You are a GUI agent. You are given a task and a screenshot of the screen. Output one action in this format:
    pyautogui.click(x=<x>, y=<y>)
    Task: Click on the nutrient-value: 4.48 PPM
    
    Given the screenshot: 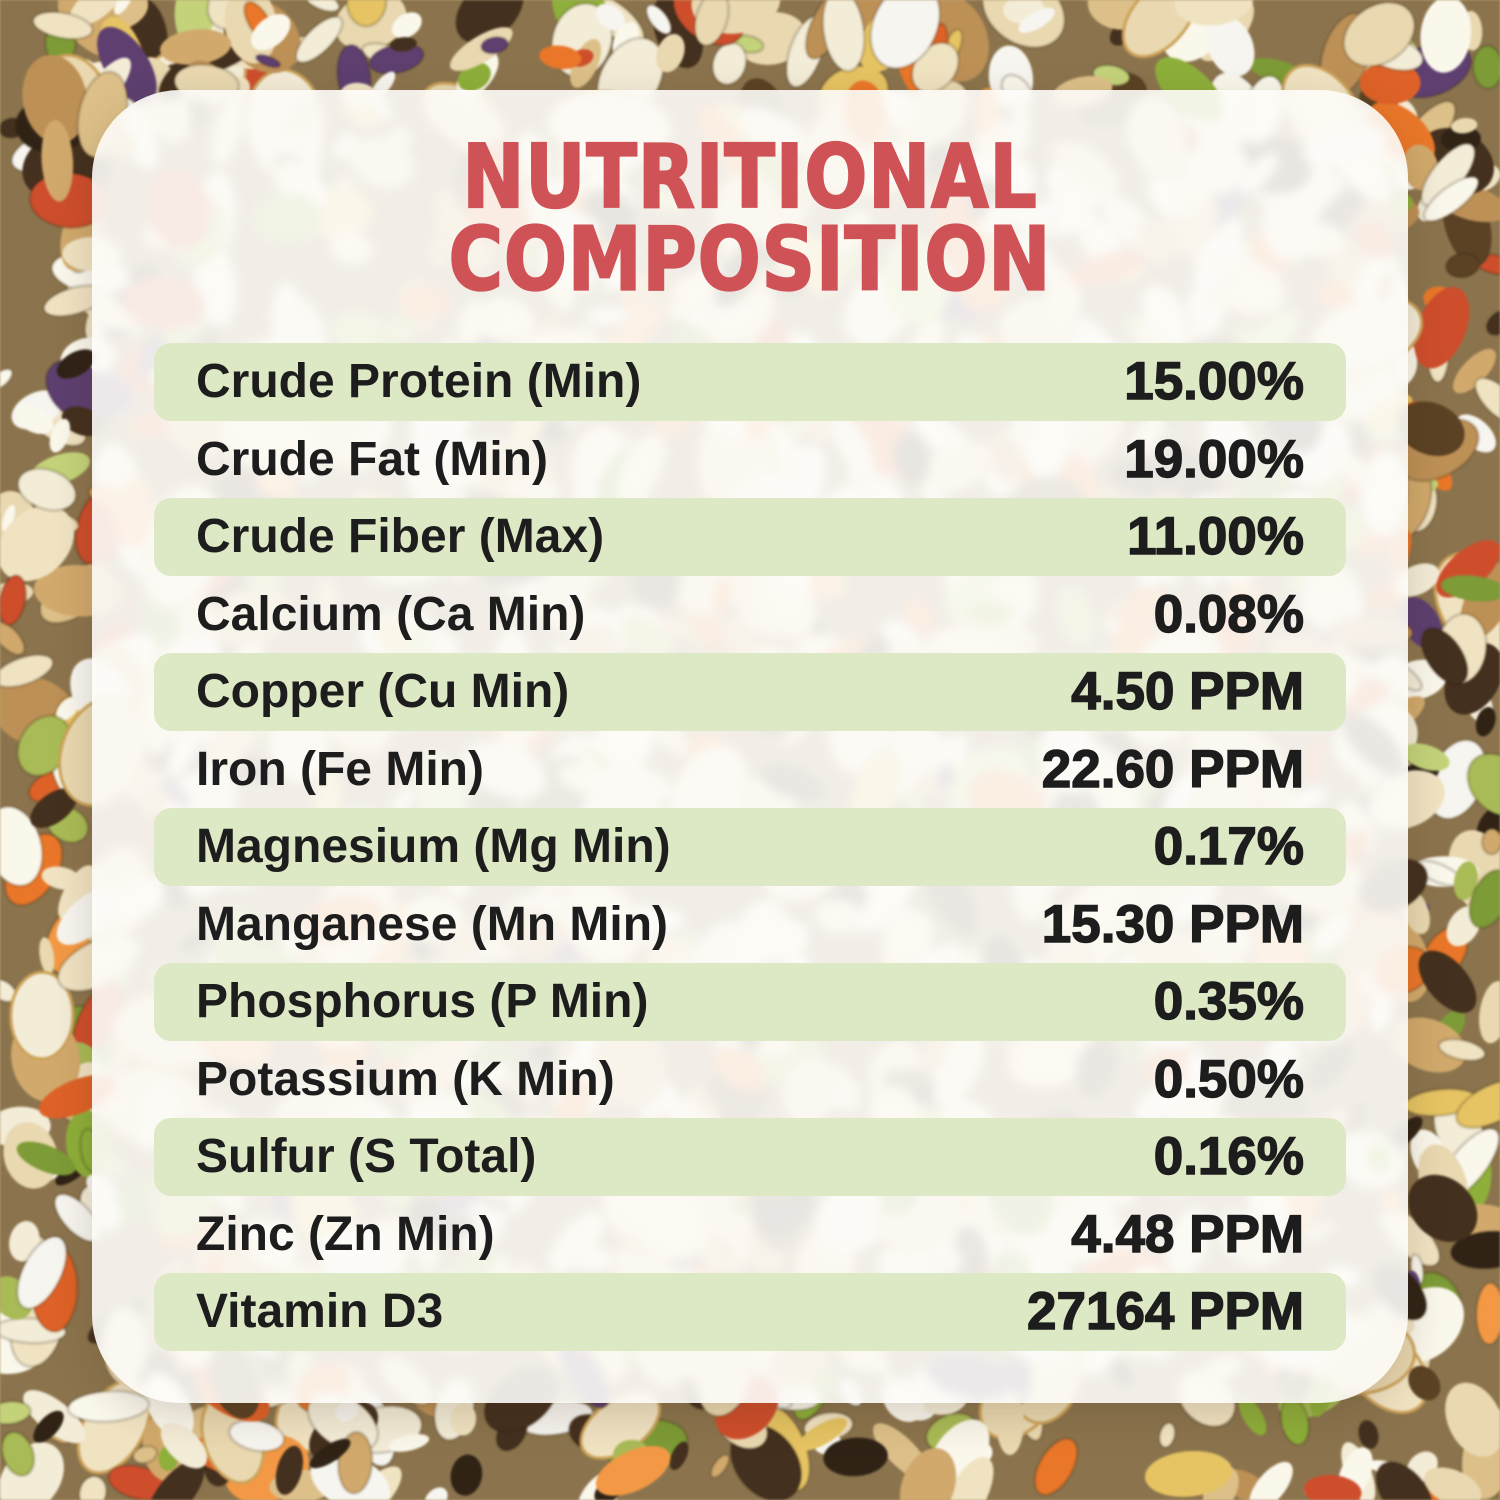 What is the action you would take?
    pyautogui.click(x=1188, y=1234)
    